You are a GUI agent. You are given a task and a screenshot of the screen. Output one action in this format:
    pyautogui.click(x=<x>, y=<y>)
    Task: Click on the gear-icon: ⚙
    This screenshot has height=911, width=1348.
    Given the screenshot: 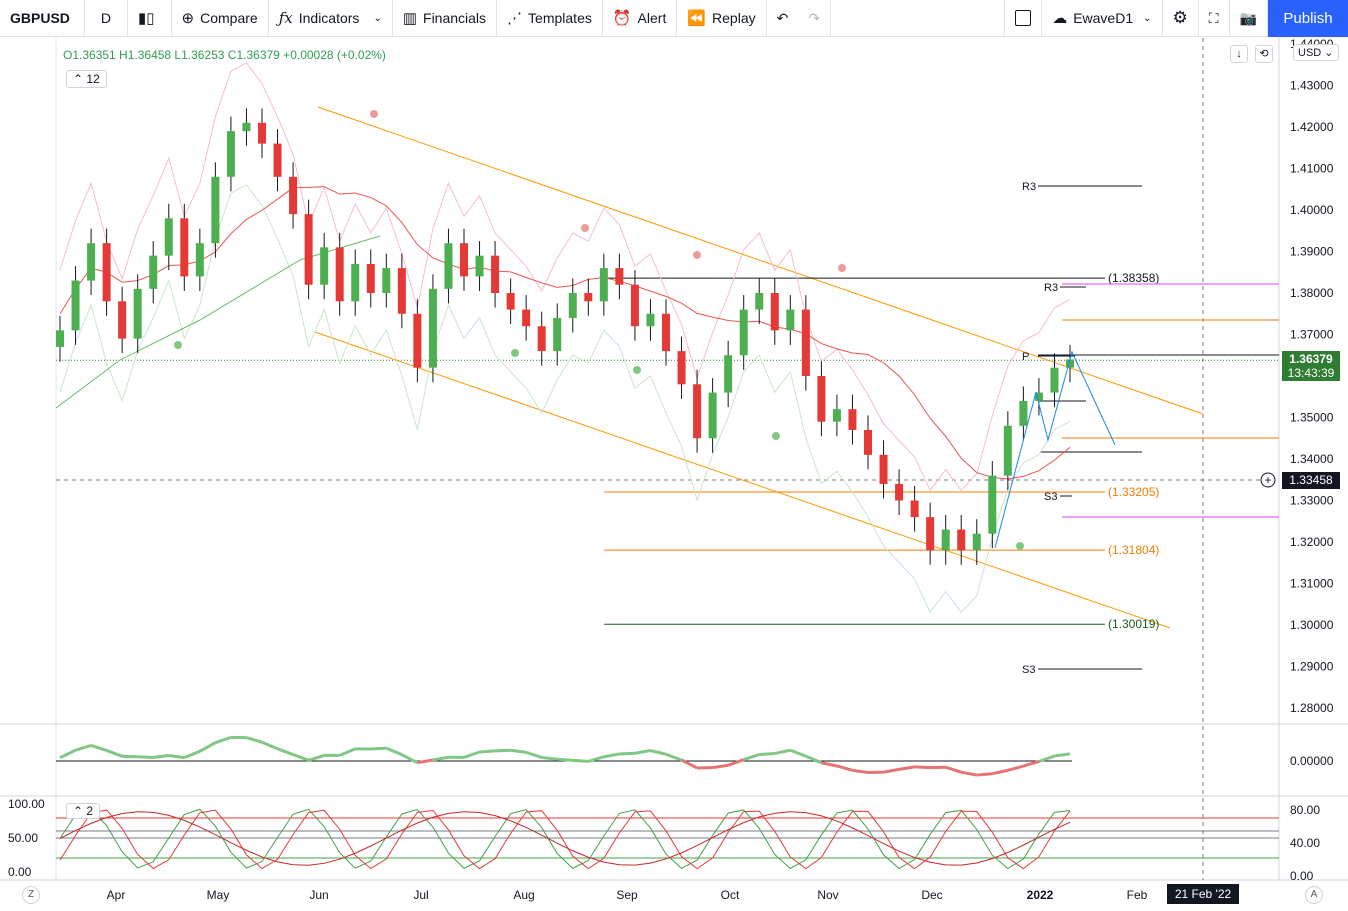 What is the action you would take?
    pyautogui.click(x=1180, y=17)
    